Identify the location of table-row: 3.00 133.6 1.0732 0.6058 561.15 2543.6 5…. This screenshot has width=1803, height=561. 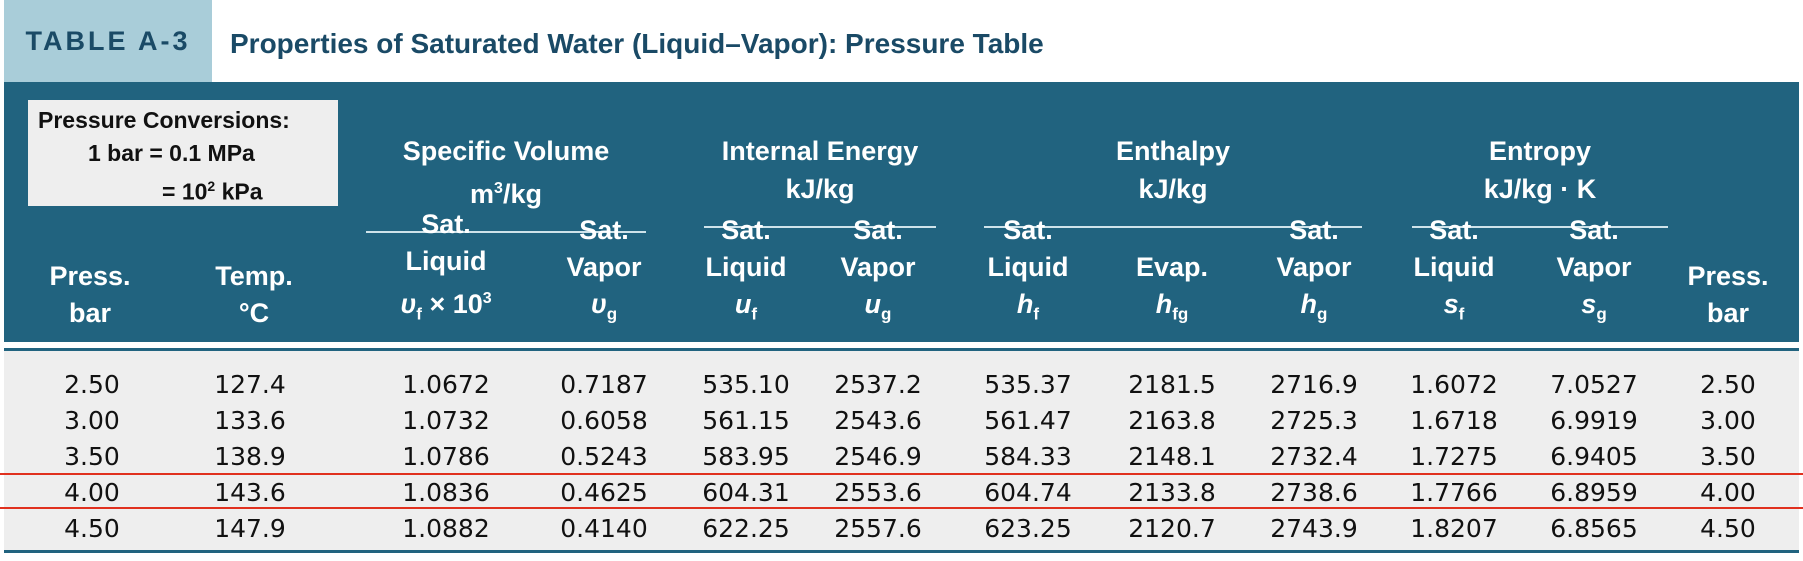
(901, 421).